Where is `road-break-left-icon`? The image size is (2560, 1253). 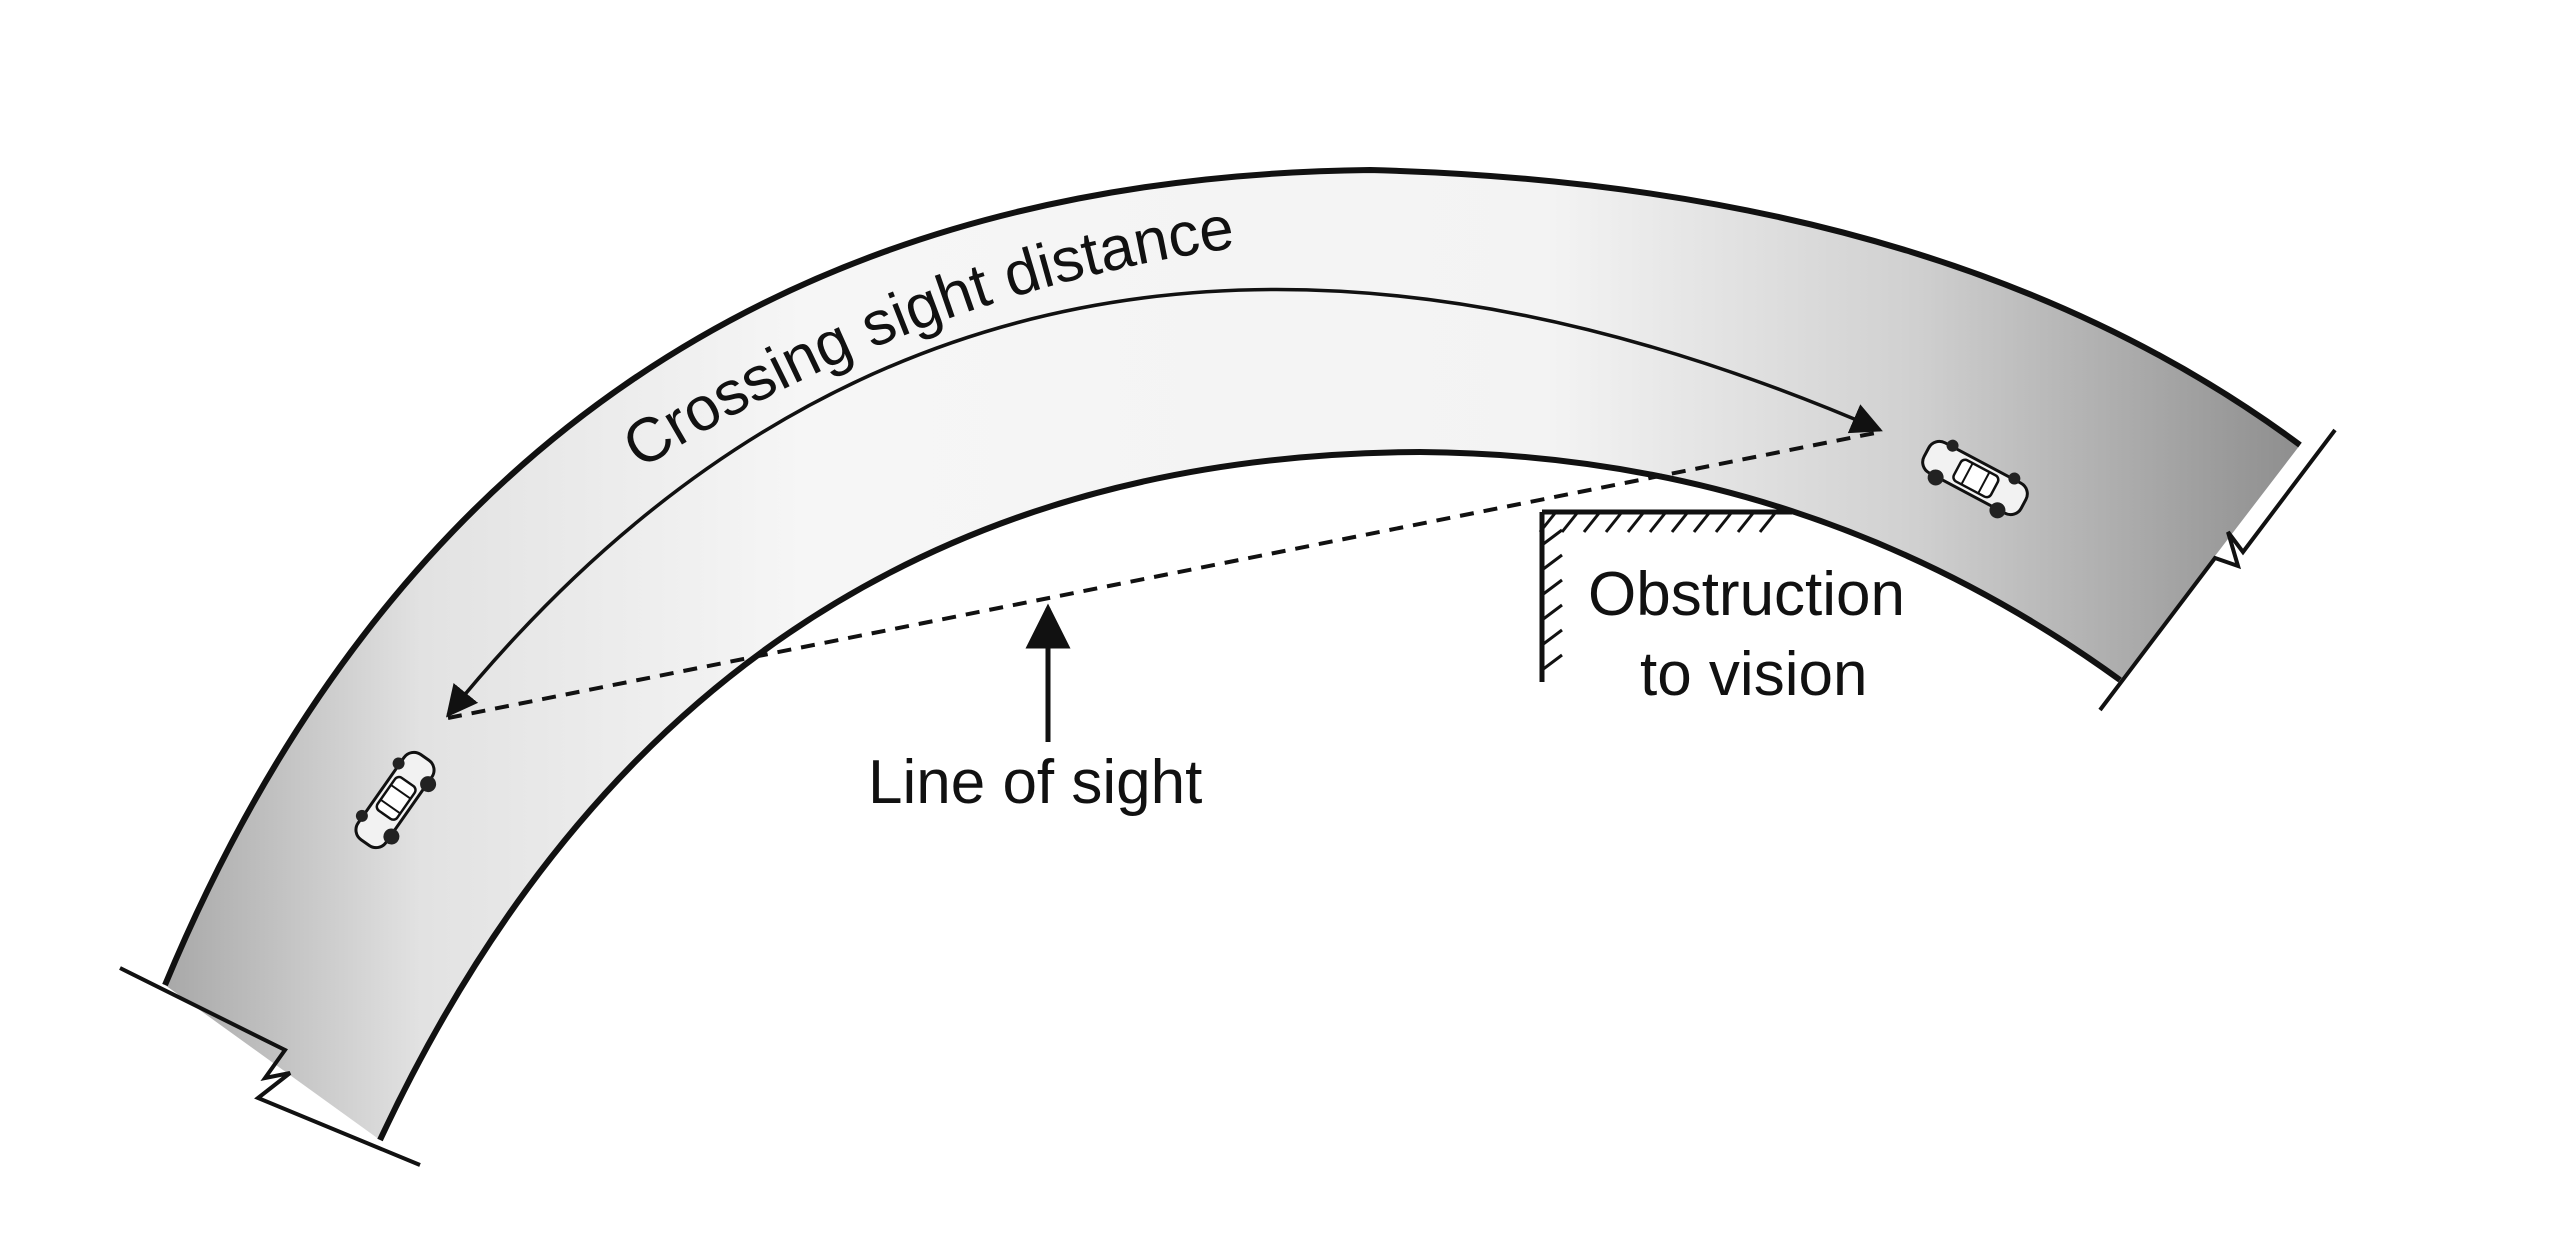 road-break-left-icon is located at coordinates (270, 1066).